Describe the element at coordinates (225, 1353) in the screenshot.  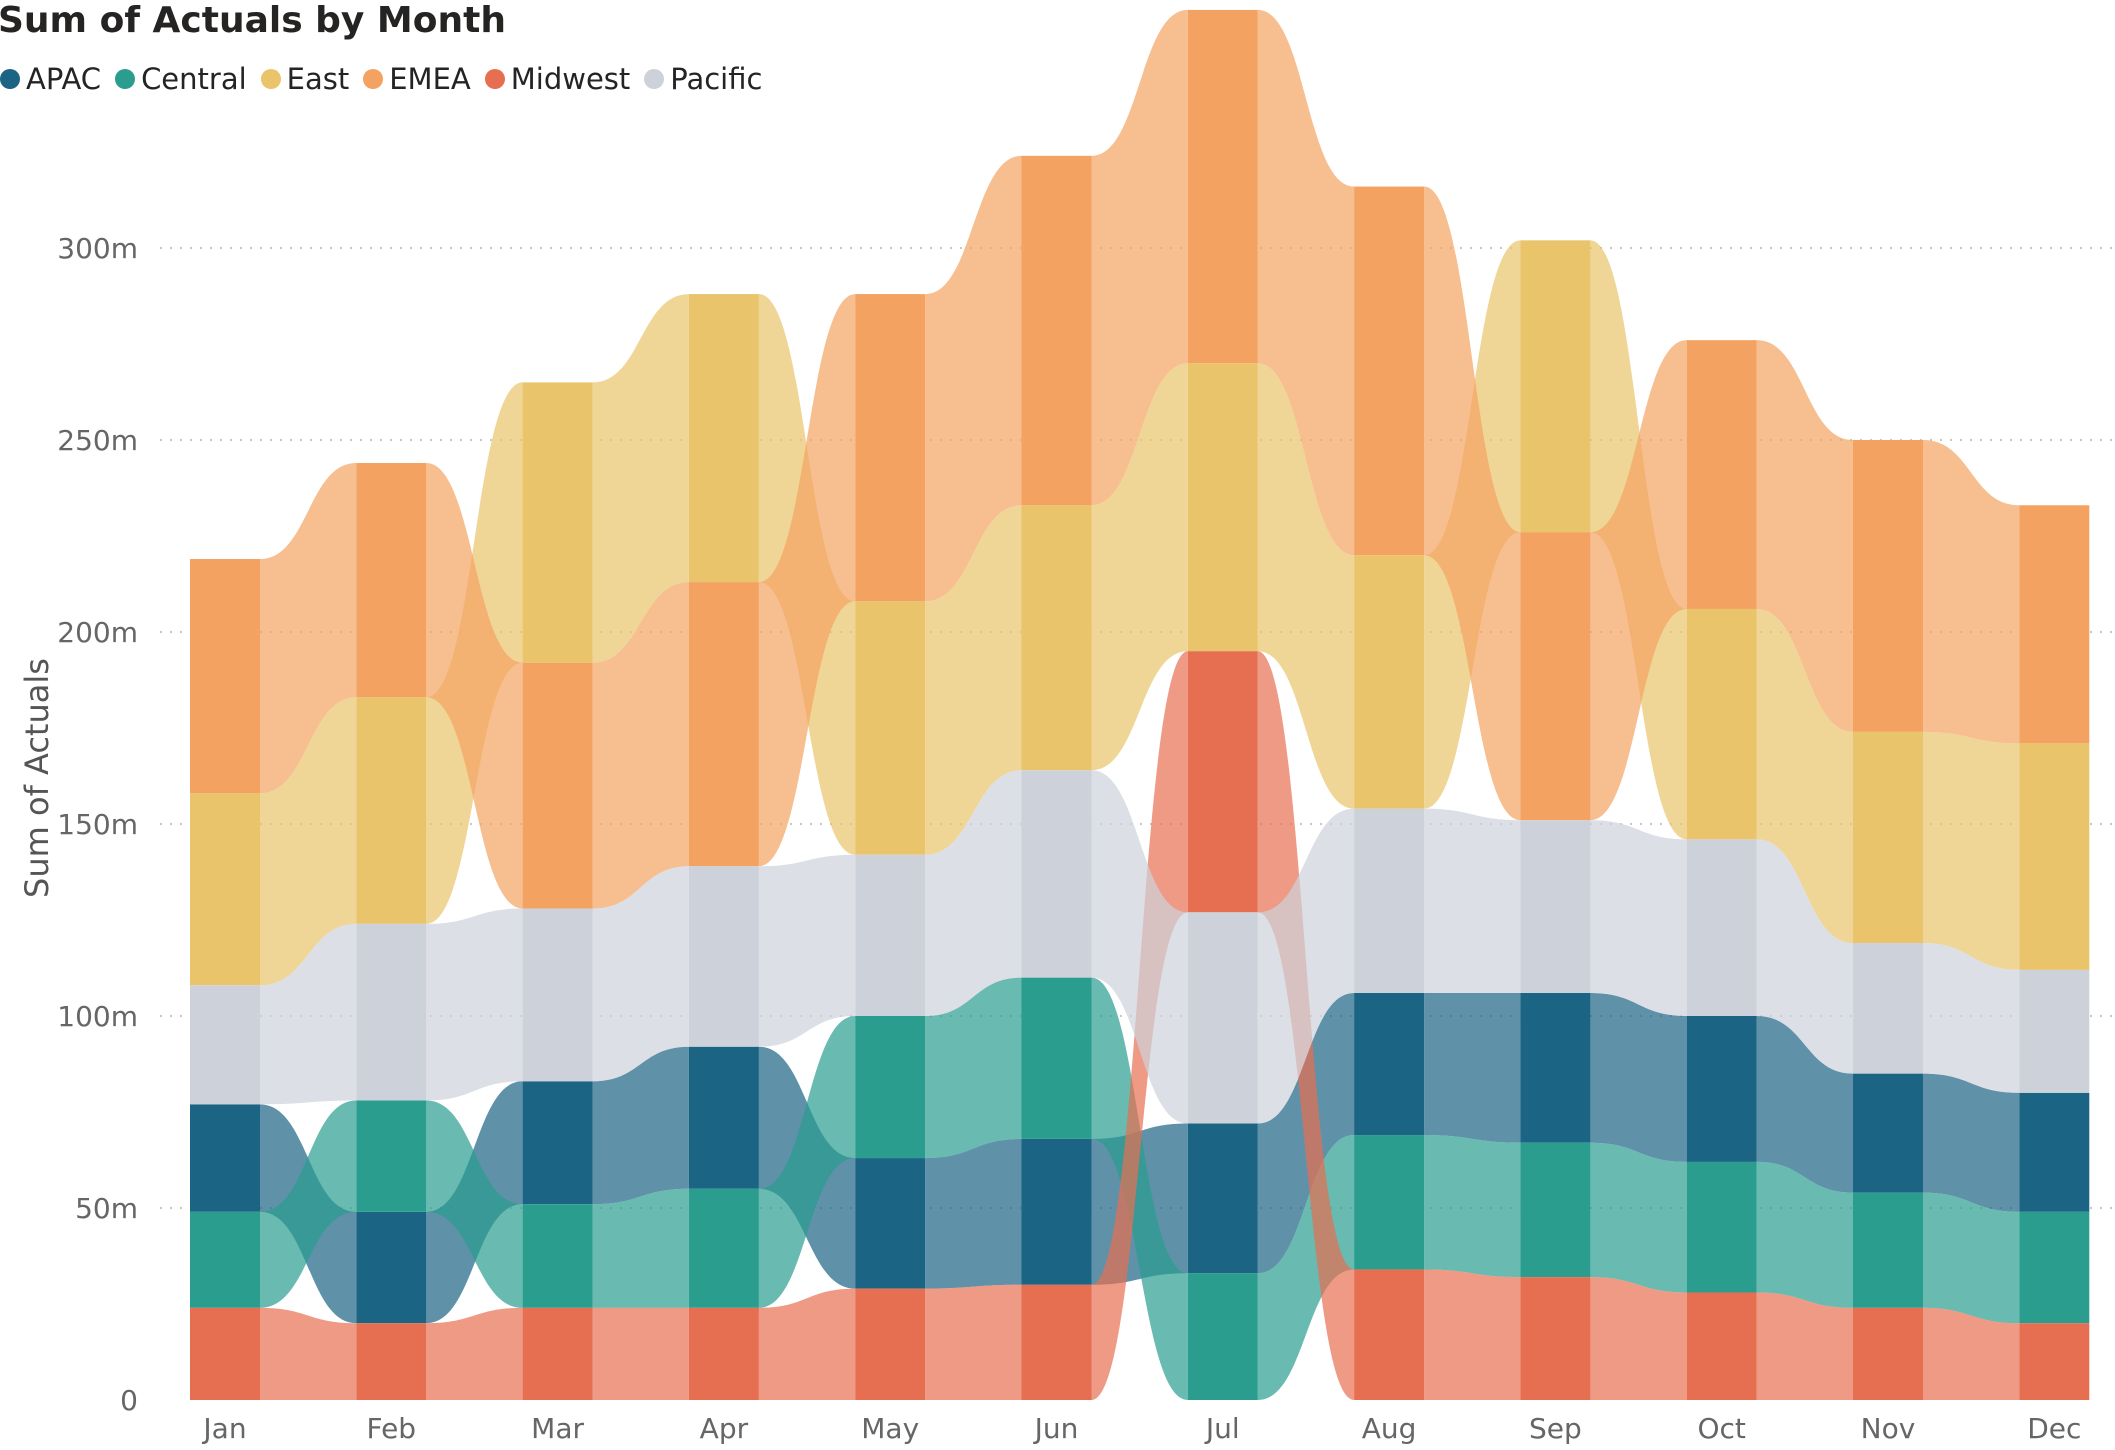
I see `segment-midwest-jan` at that location.